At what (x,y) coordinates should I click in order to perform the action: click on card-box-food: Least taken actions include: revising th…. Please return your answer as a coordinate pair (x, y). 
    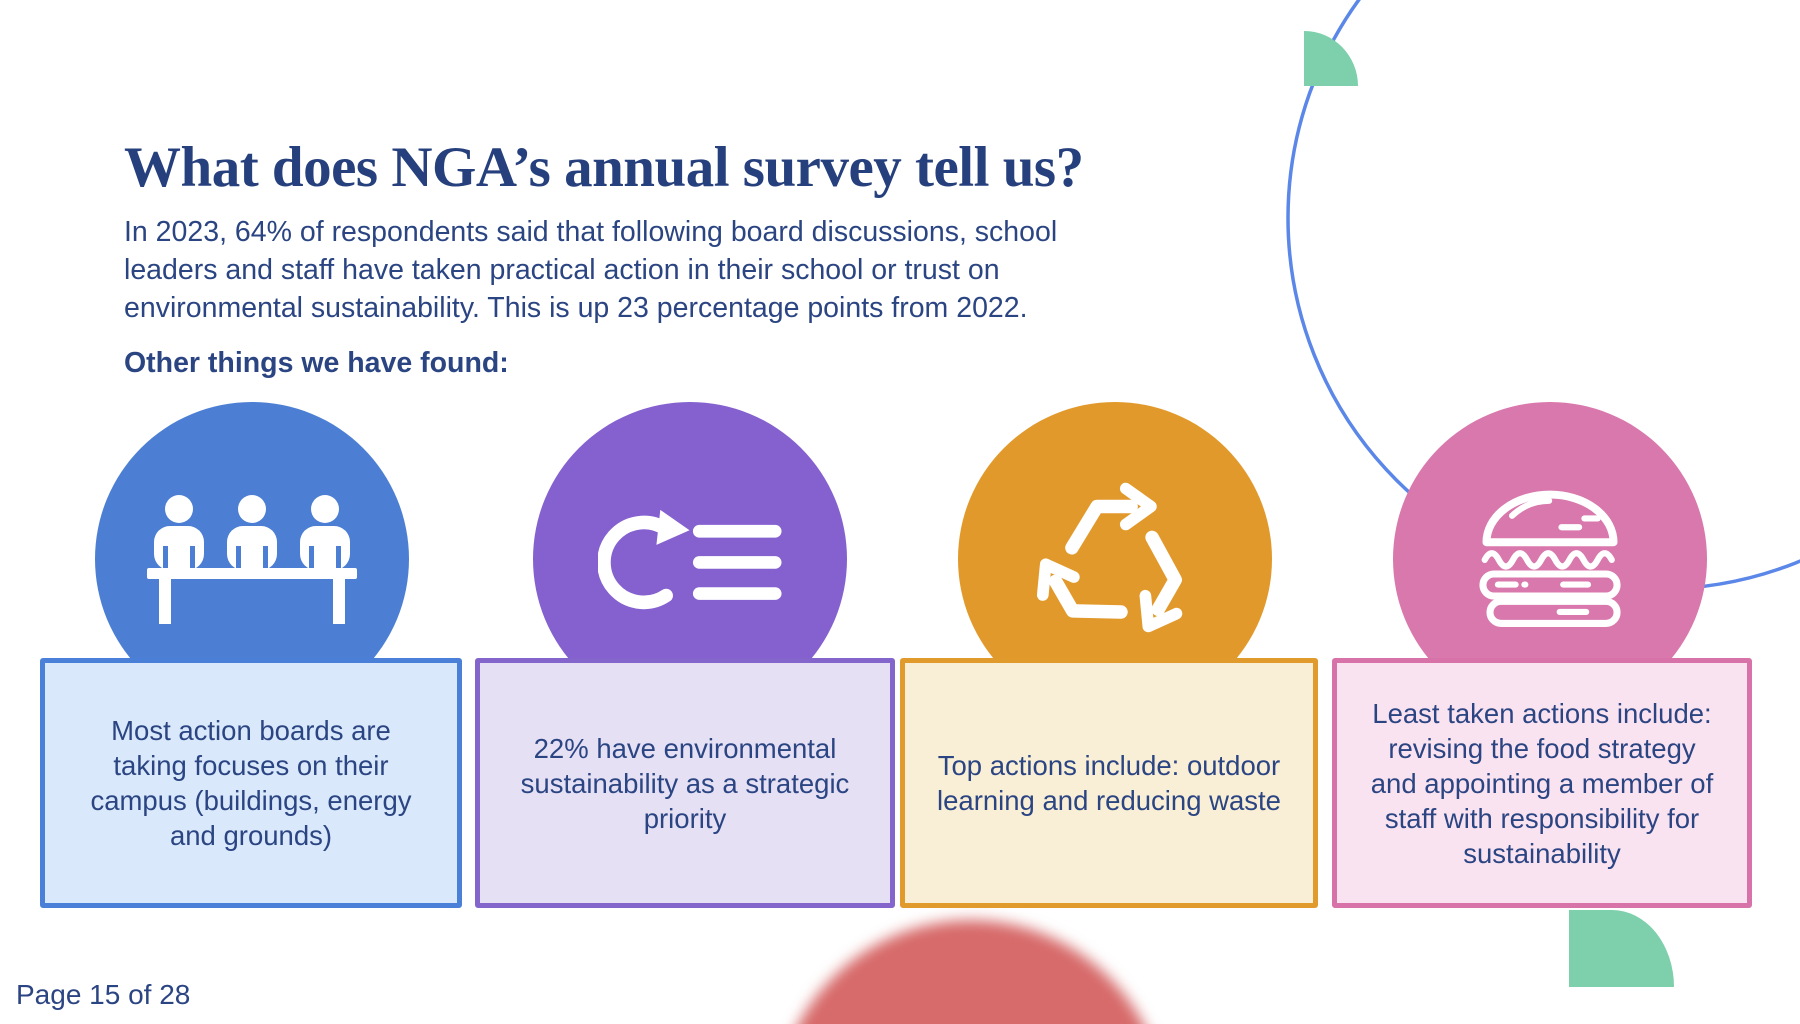
    Looking at the image, I should click on (1542, 783).